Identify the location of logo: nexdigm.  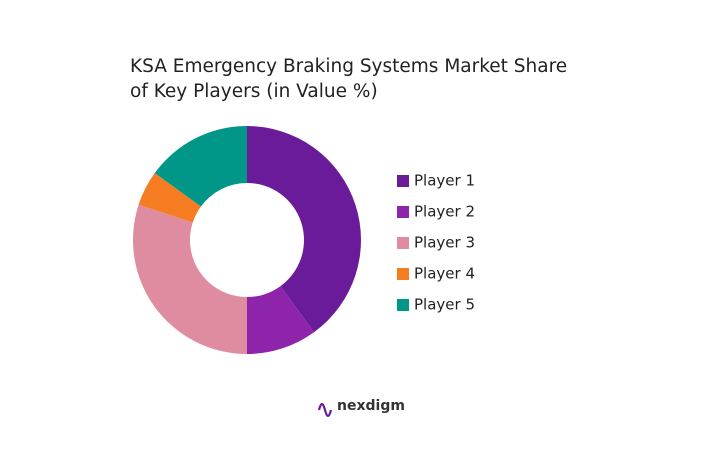
(361, 408).